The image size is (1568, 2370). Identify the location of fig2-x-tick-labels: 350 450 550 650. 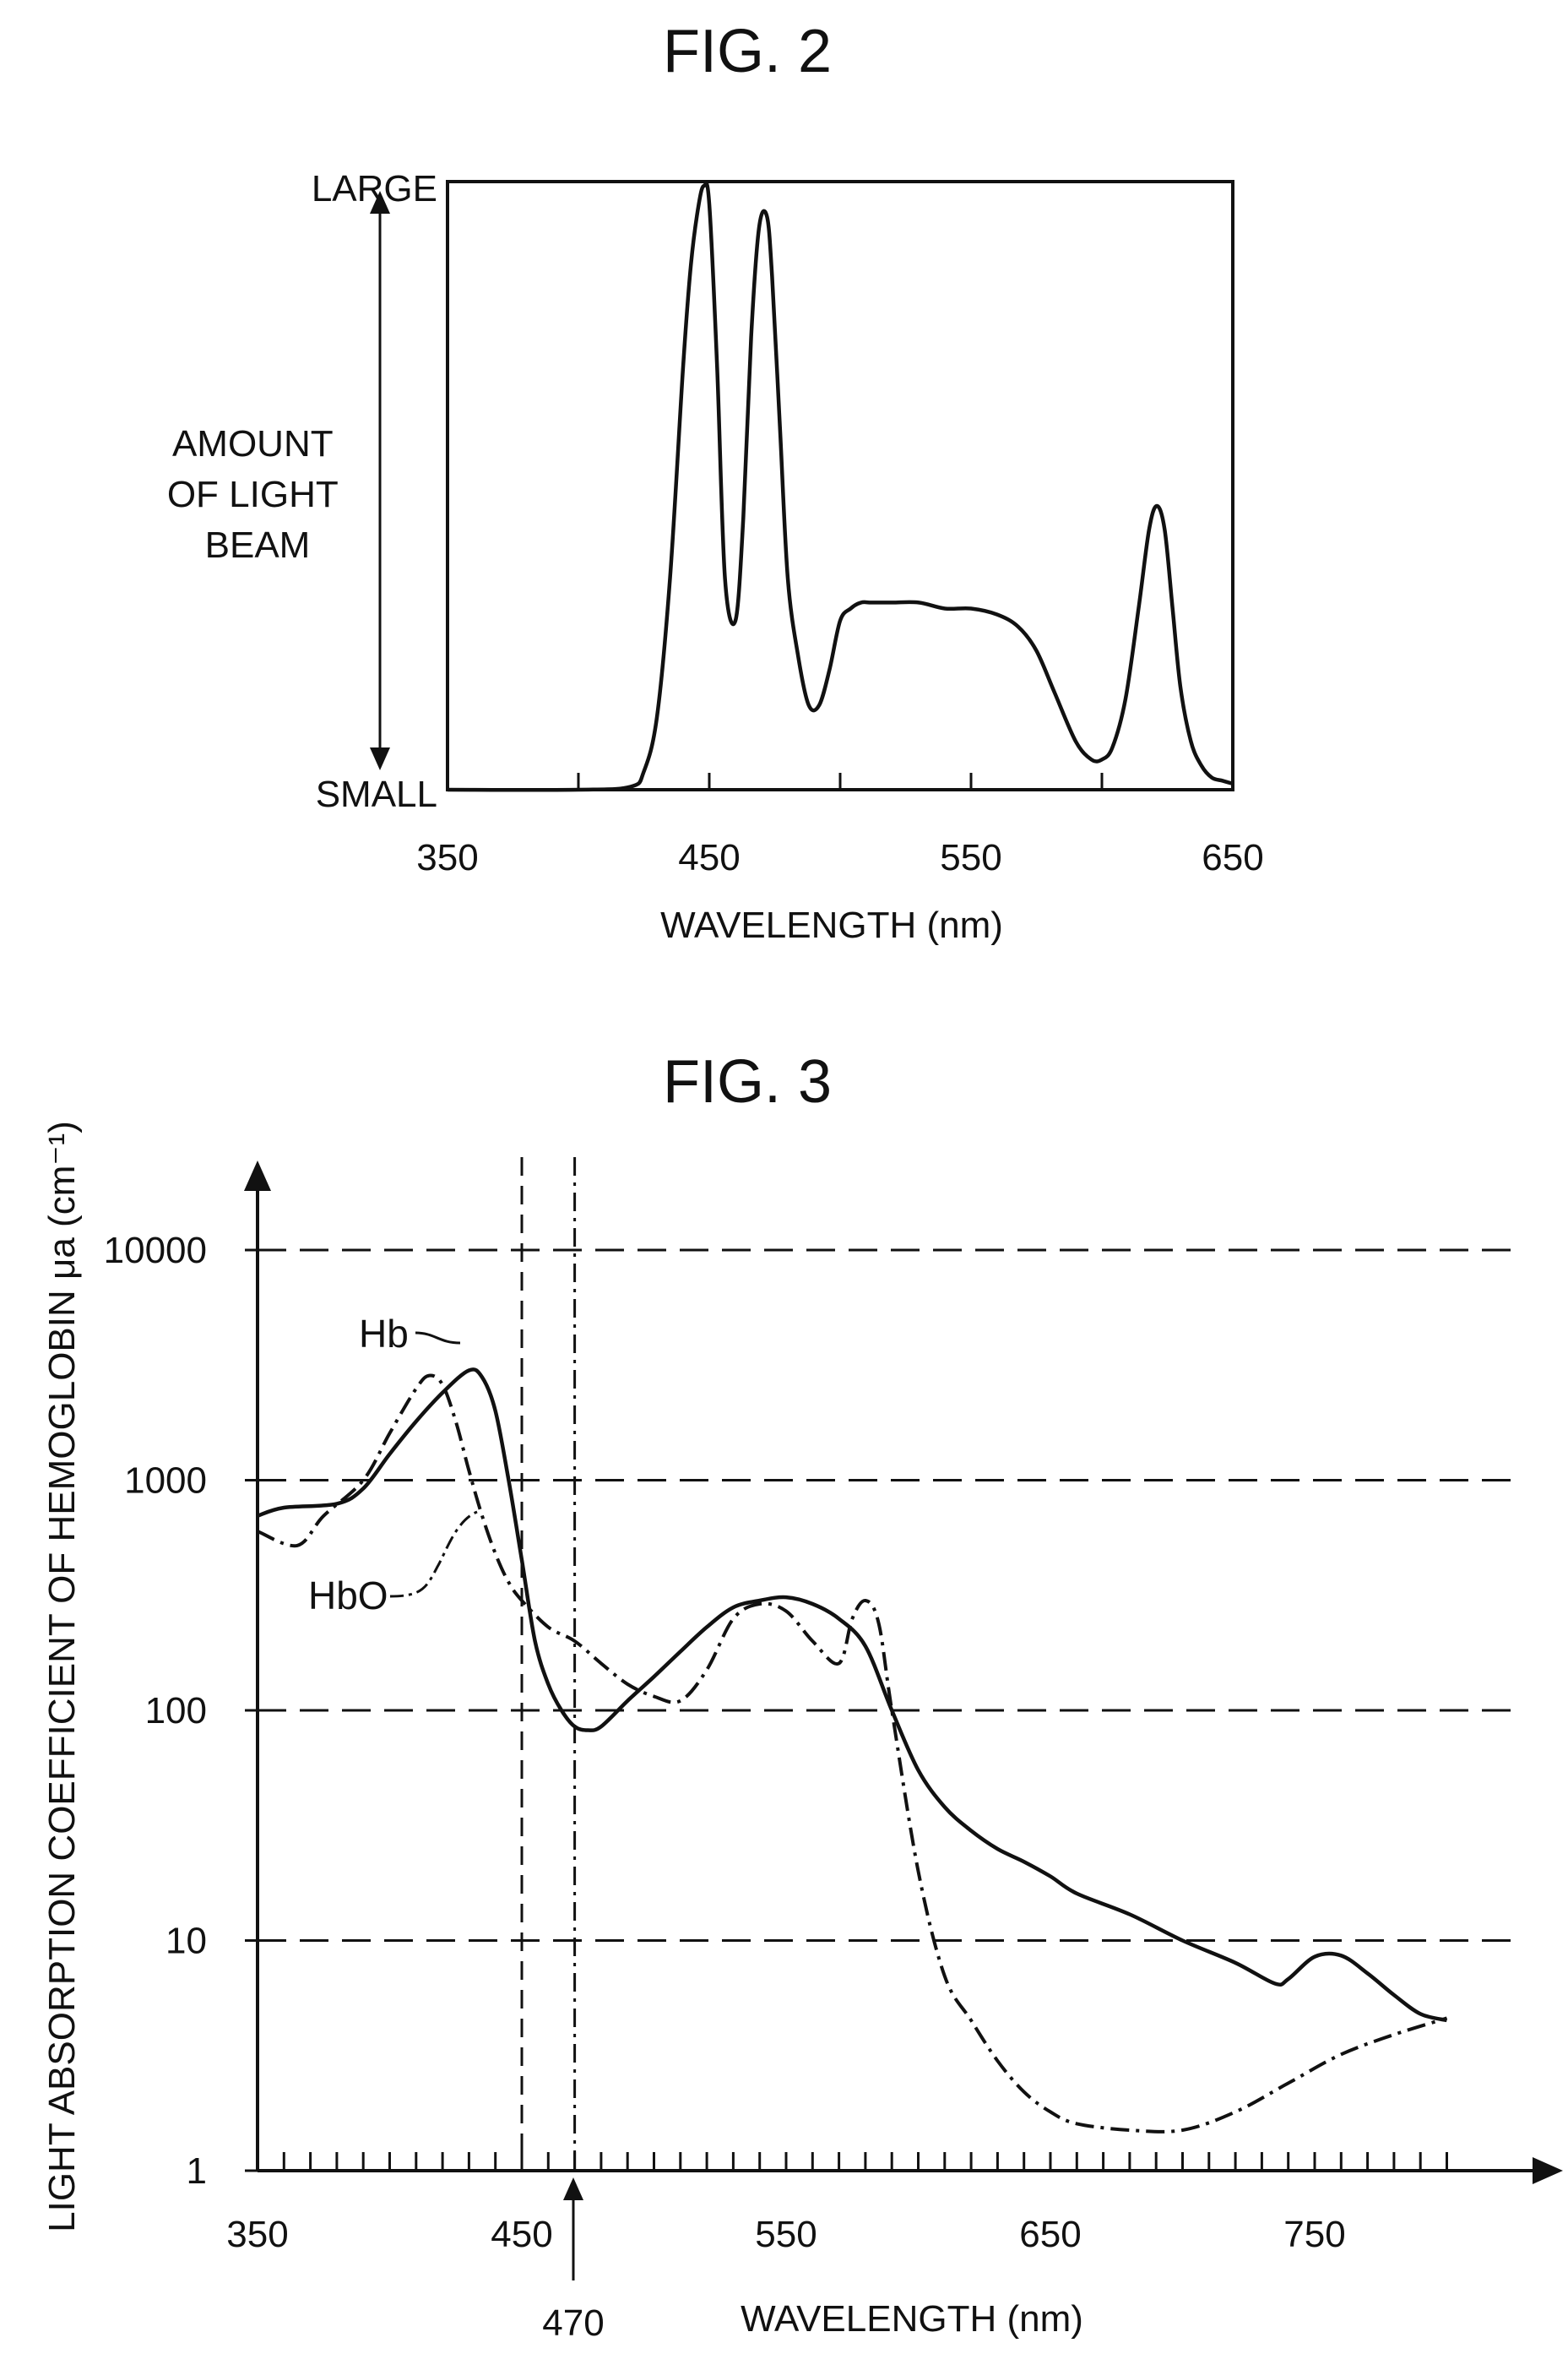
(839, 857).